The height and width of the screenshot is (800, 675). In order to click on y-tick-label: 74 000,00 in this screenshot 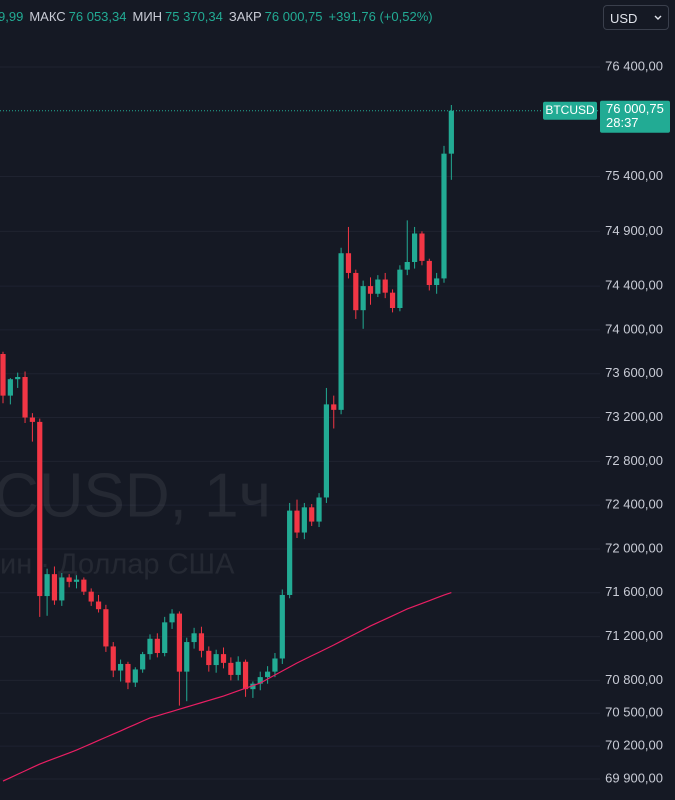, I will do `click(634, 328)`.